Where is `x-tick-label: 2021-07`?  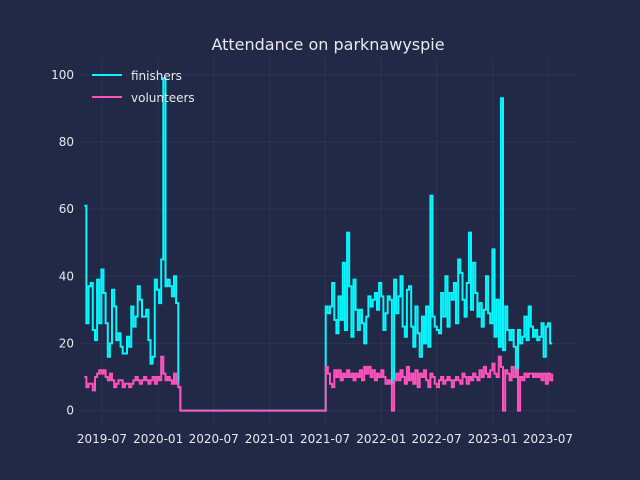
x-tick-label: 2021-07 is located at coordinates (325, 439).